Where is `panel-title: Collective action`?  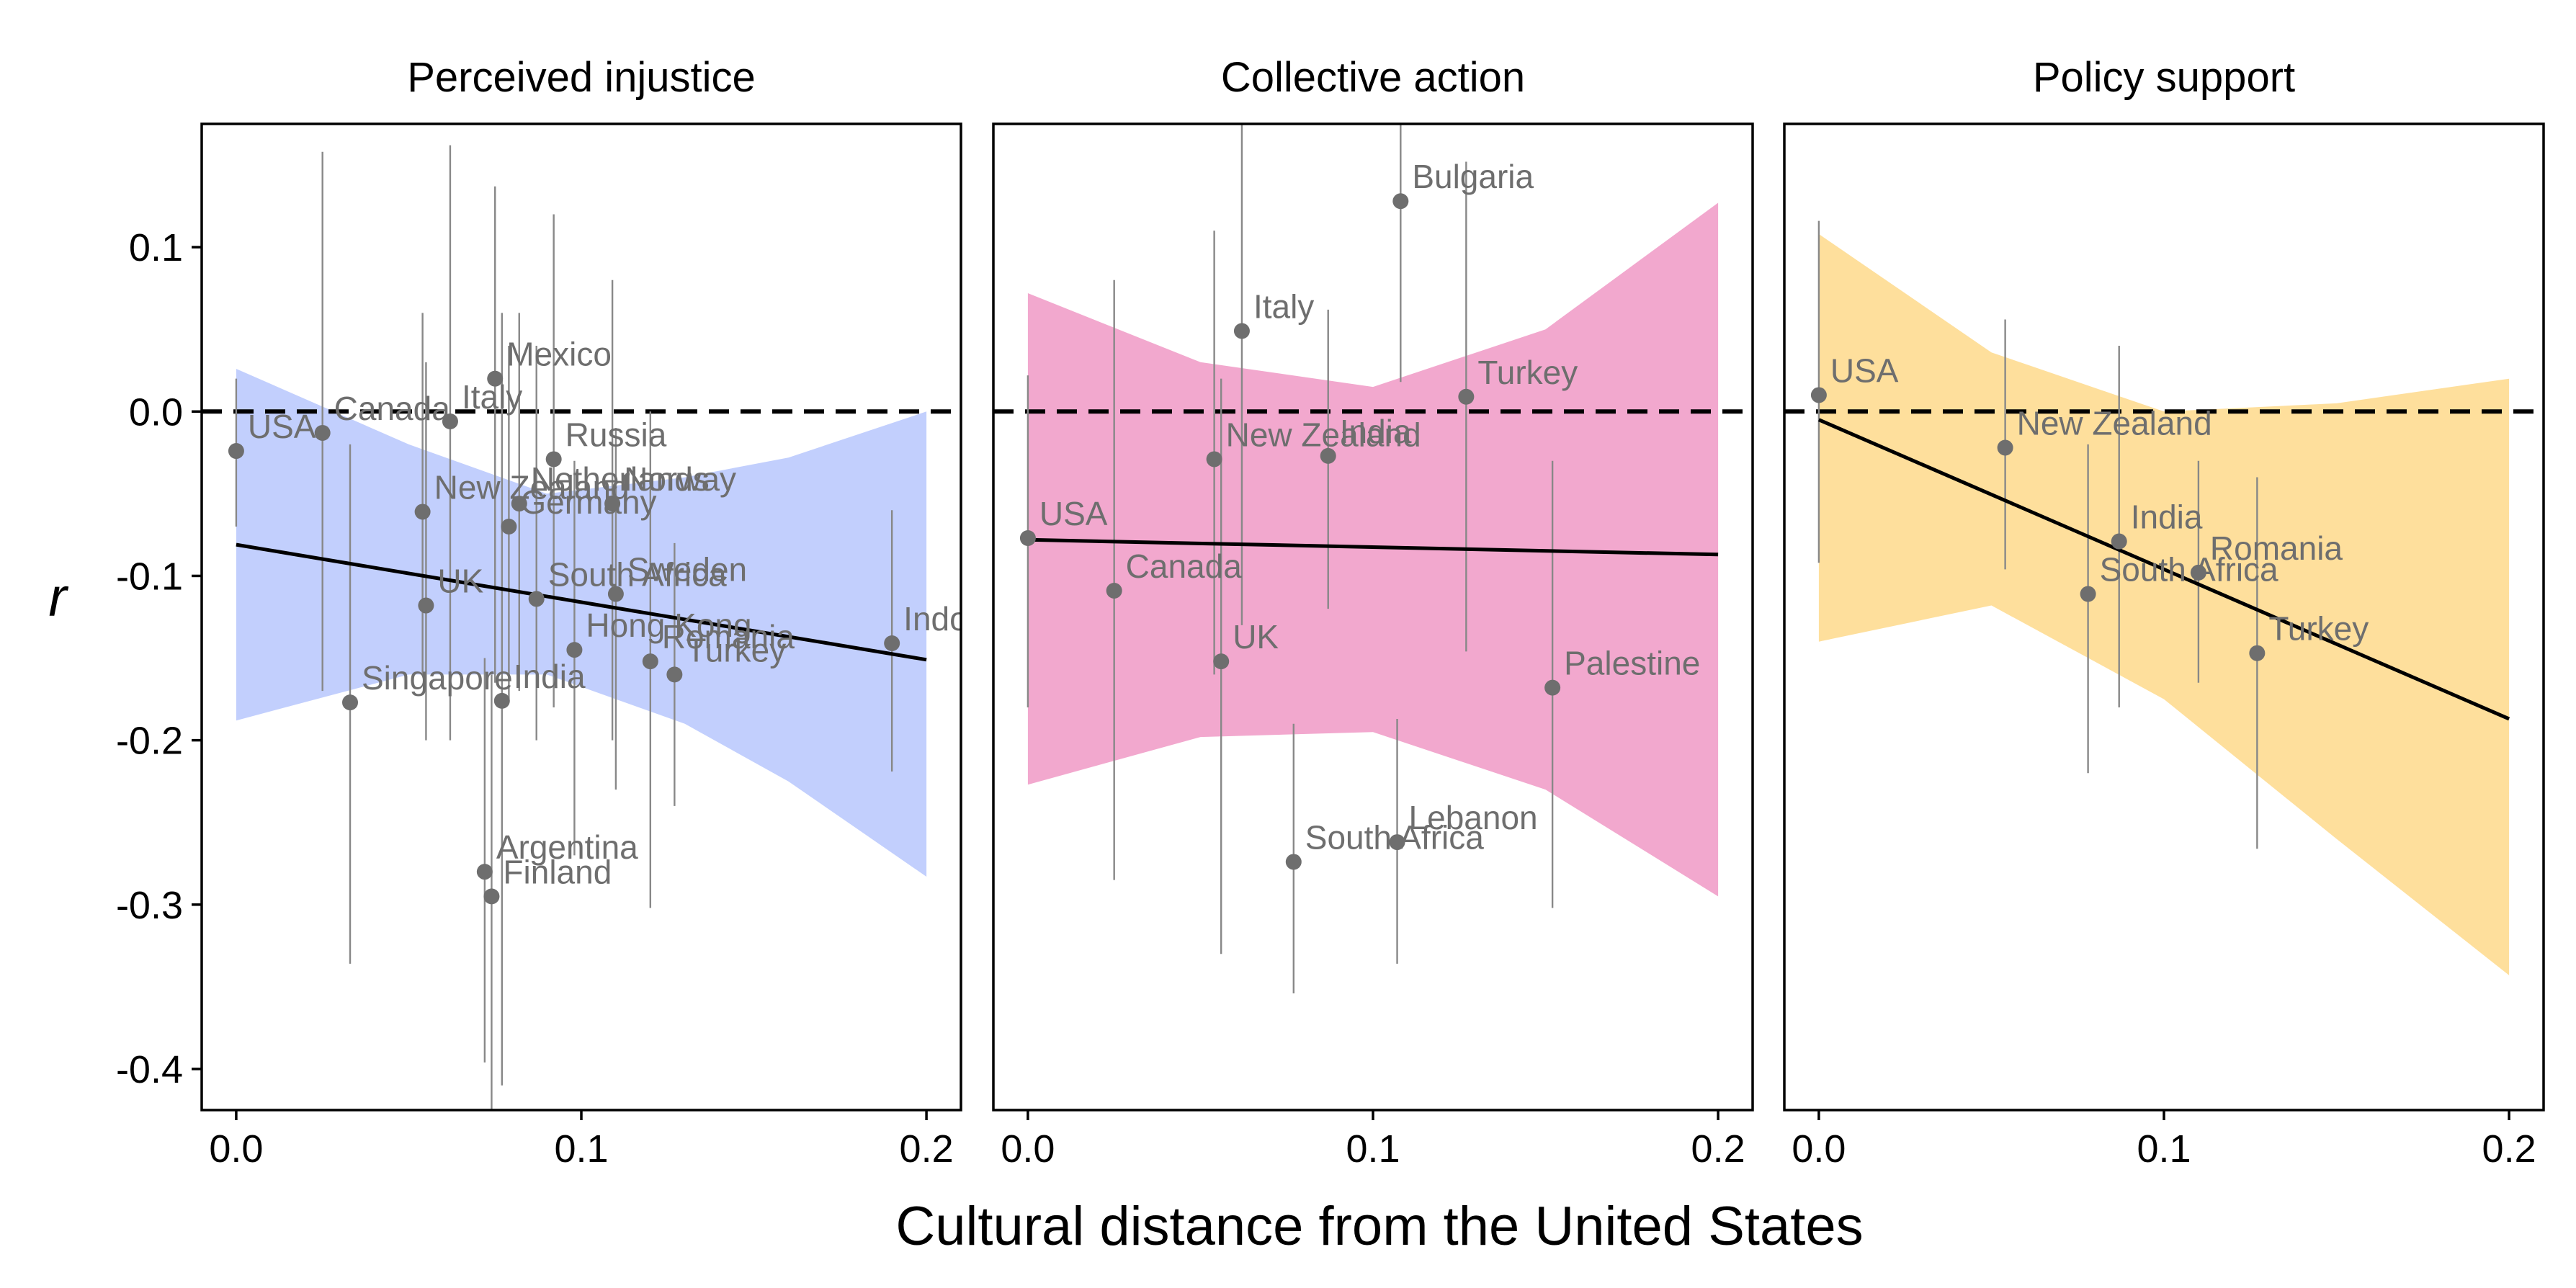 panel-title: Collective action is located at coordinates (1373, 77).